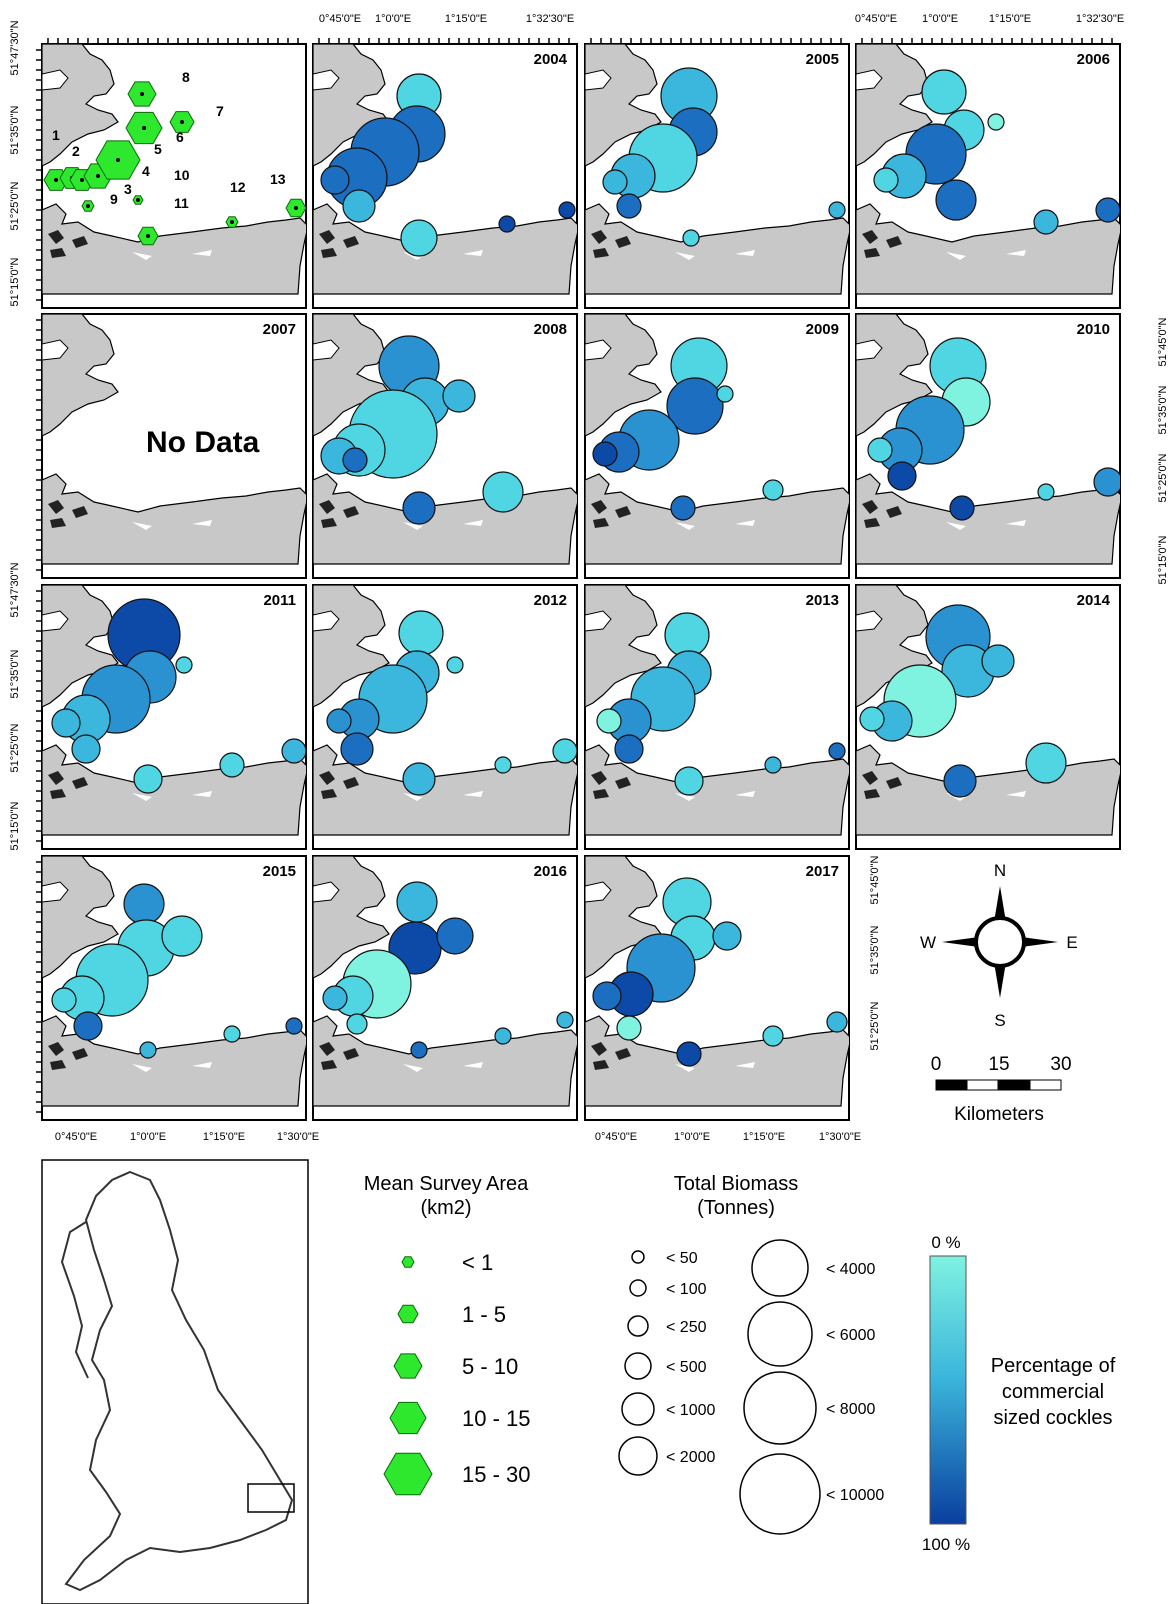 The height and width of the screenshot is (1604, 1173). Describe the element at coordinates (686, 1327) in the screenshot. I see `biomass-legend-label: < 250` at that location.